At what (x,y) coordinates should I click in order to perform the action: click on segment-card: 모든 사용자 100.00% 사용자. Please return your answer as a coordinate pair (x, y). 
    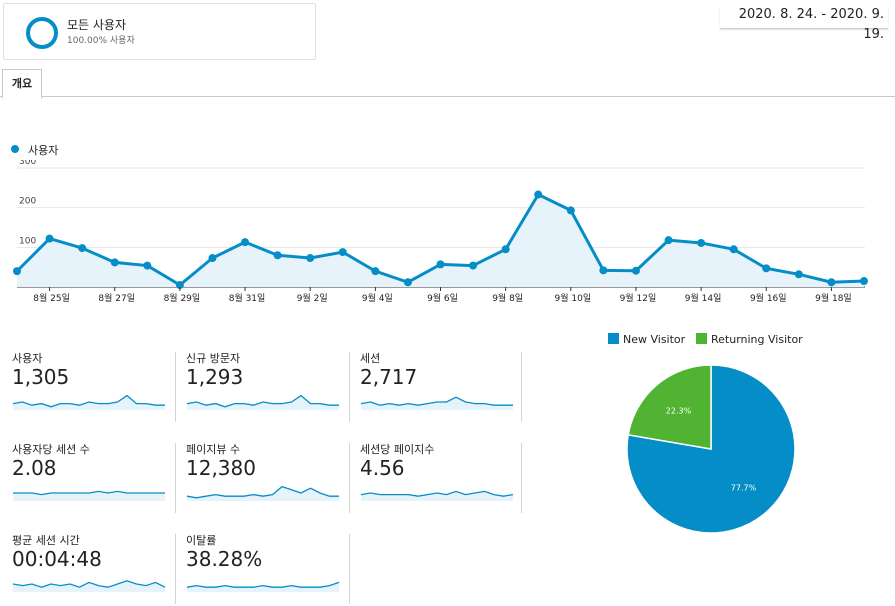
    Looking at the image, I should click on (159, 31).